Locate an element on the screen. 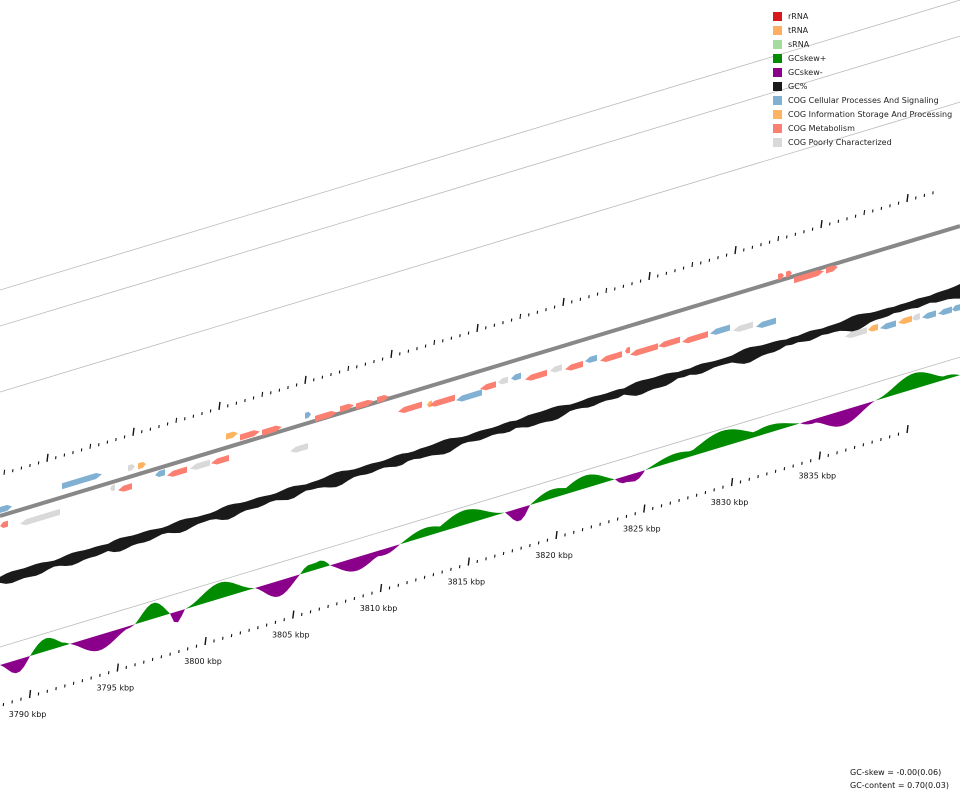 Image resolution: width=960 pixels, height=800 pixels. scale-label: 3810 kbp is located at coordinates (379, 608).